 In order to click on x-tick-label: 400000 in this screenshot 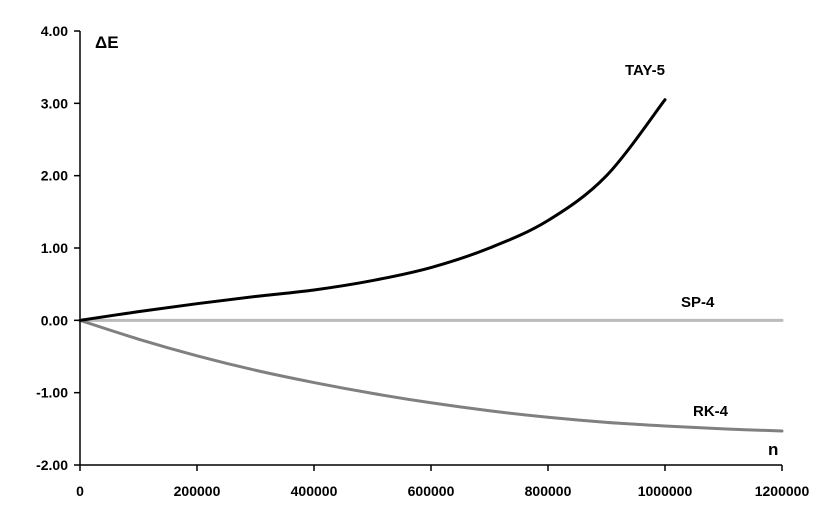, I will do `click(314, 491)`.